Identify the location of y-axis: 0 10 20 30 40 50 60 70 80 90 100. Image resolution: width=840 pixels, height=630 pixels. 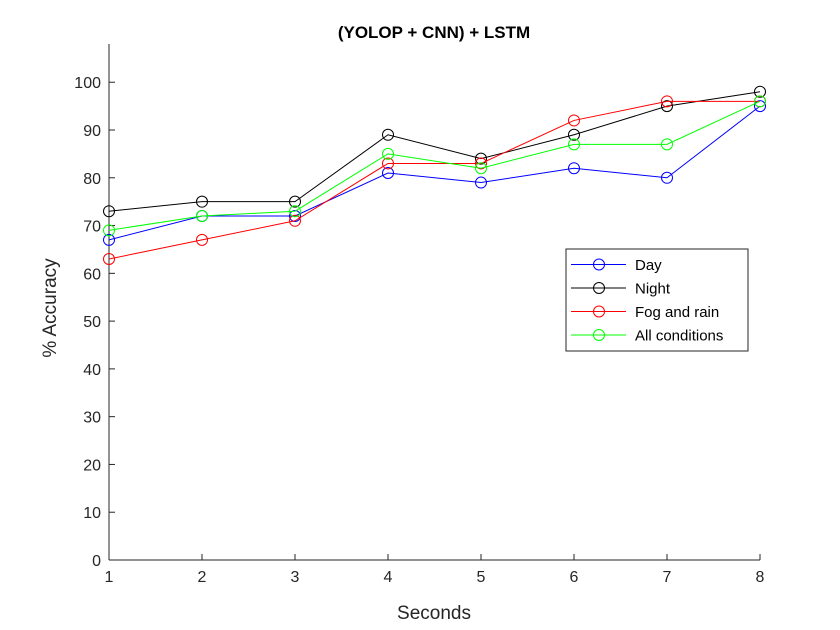
(94, 322).